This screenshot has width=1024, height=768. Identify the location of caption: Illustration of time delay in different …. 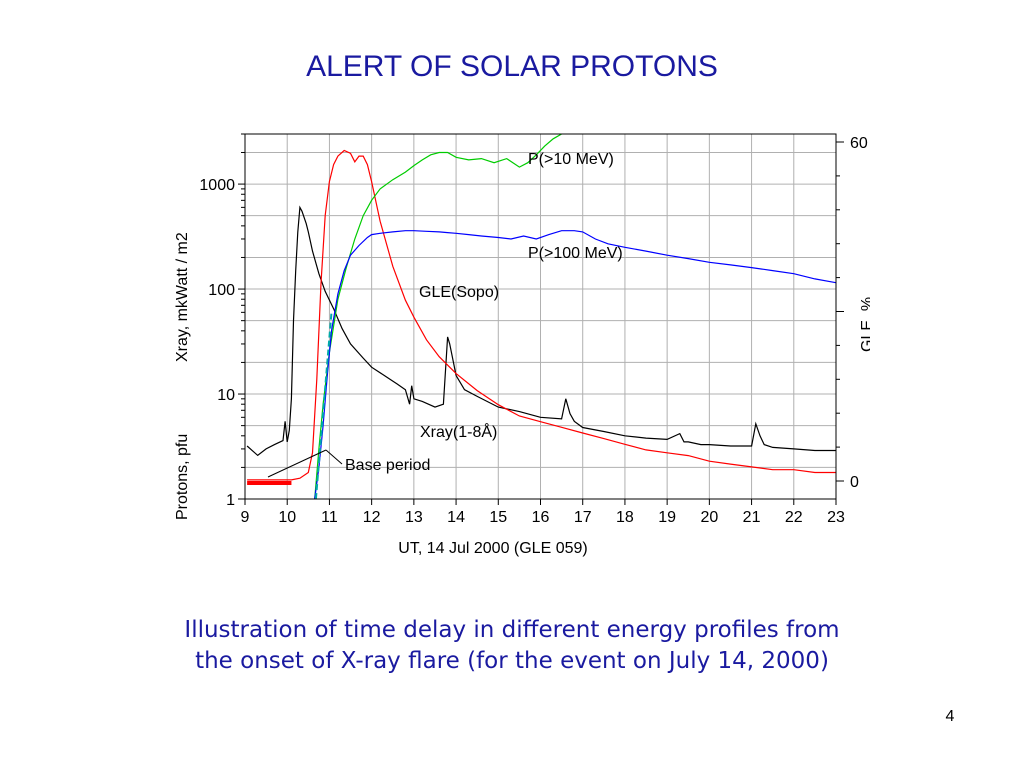
(512, 646).